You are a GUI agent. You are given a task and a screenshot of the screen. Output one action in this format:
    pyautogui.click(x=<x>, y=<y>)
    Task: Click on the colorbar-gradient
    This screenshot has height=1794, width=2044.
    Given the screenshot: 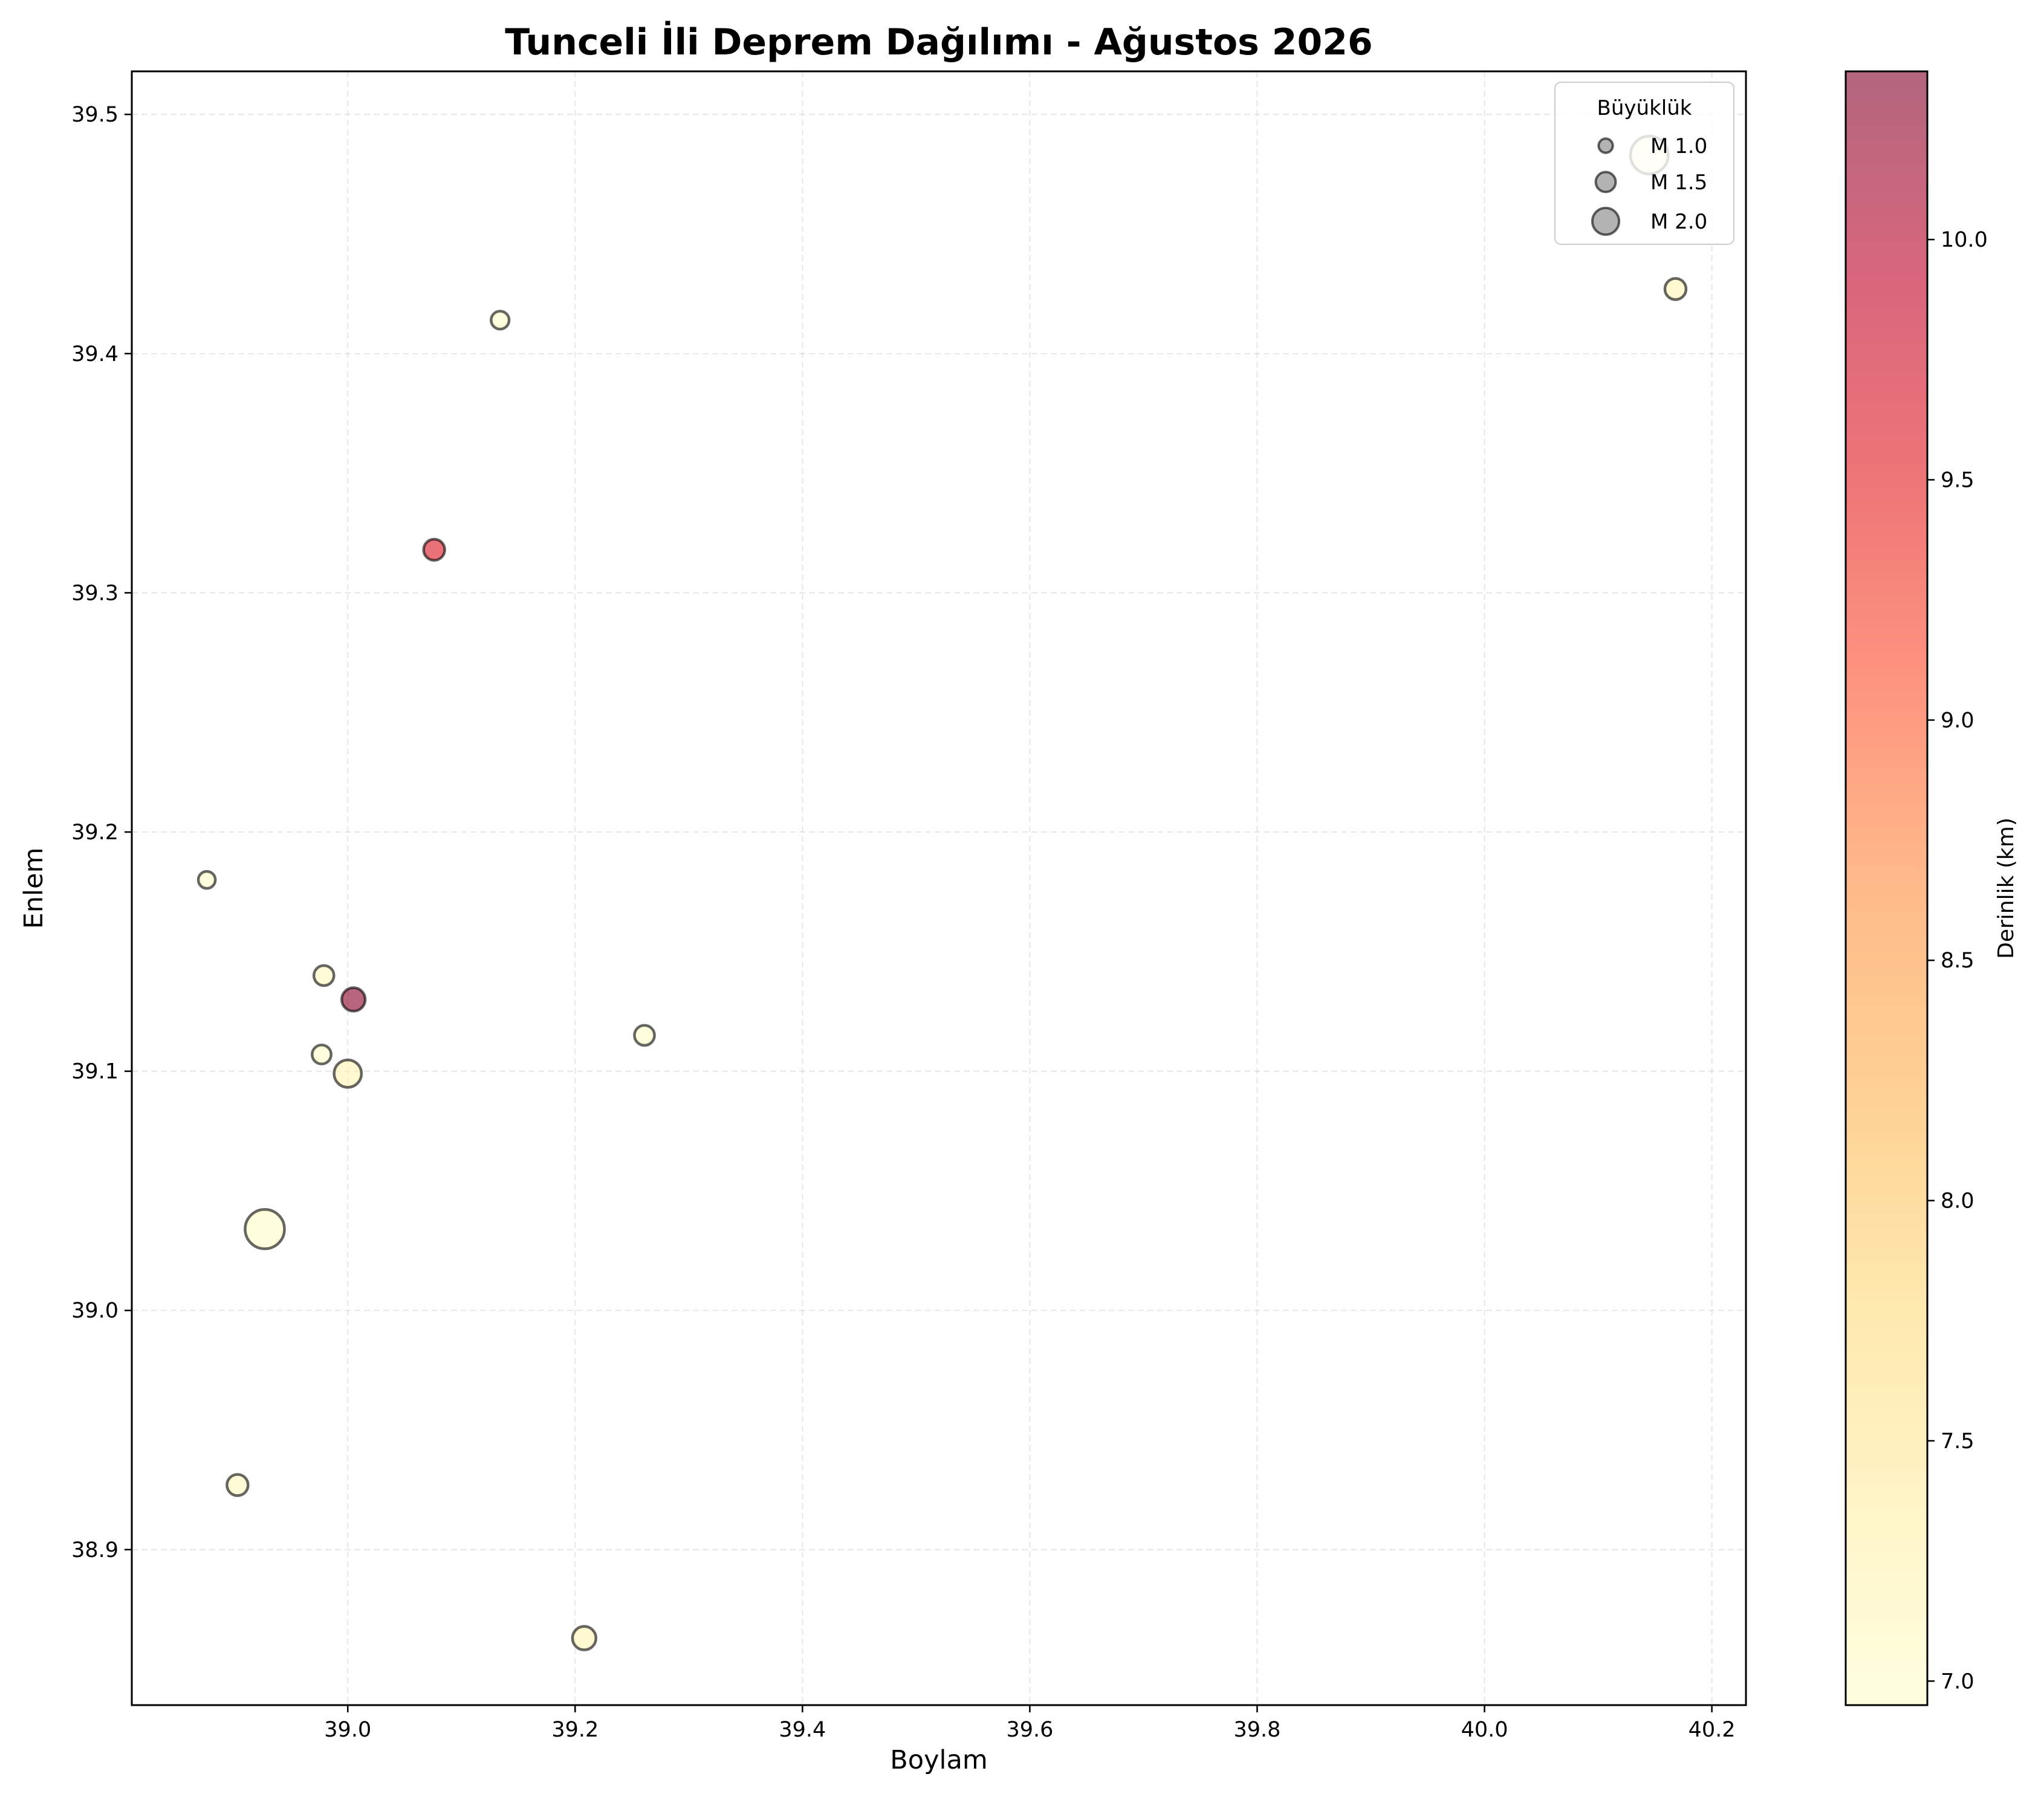 What is the action you would take?
    pyautogui.click(x=1886, y=888)
    